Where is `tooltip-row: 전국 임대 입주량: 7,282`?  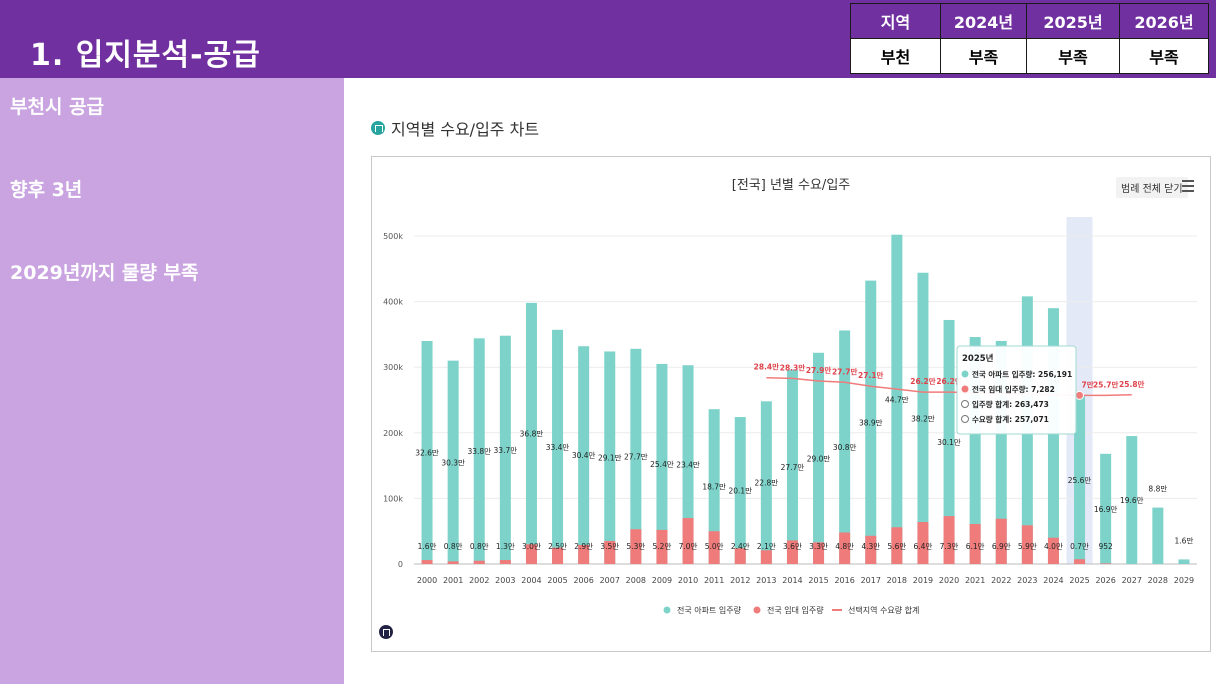 tooltip-row: 전국 임대 입주량: 7,282 is located at coordinates (1013, 389).